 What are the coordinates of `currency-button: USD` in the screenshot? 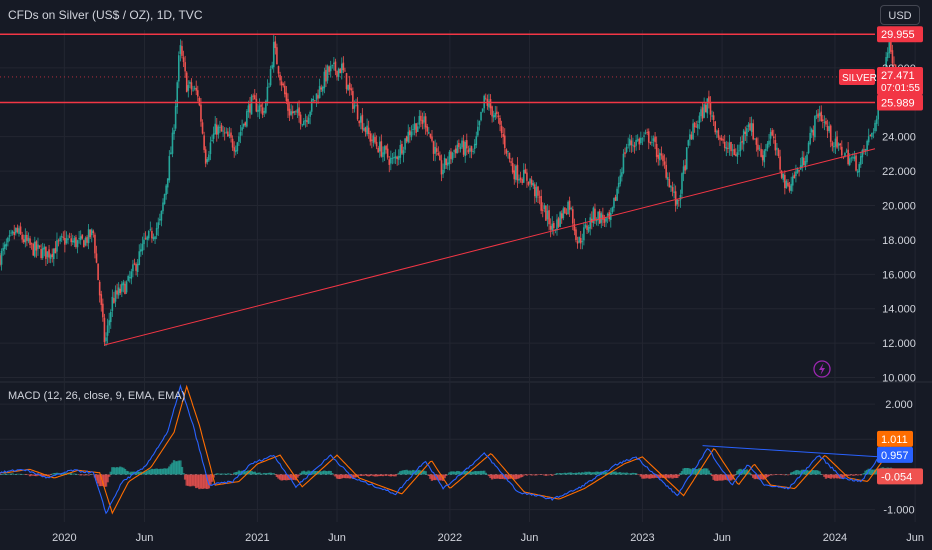 It's located at (900, 15).